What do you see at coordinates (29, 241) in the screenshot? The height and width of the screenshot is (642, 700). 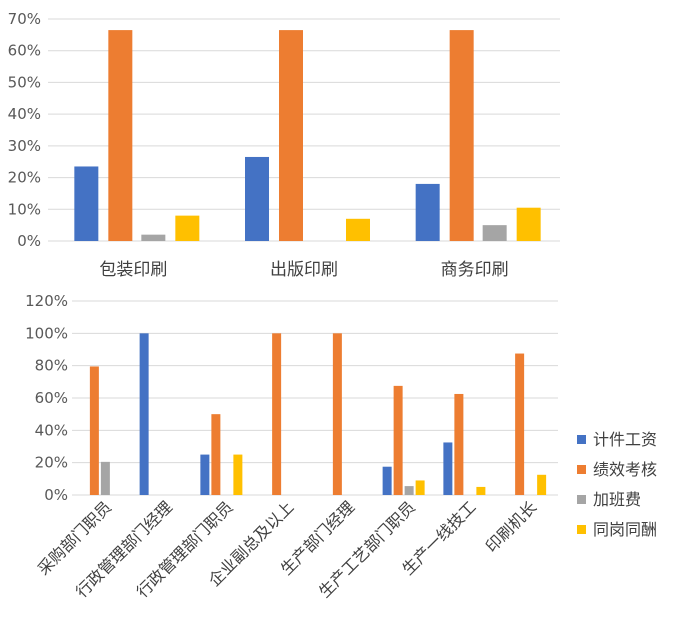 I see `chart1-y-tick-label: 0%` at bounding box center [29, 241].